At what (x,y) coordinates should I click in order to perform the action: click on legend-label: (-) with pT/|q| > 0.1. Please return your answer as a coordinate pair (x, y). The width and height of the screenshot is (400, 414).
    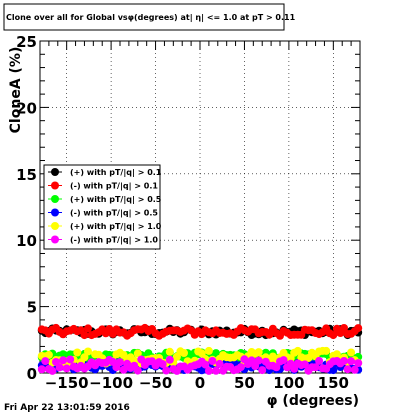
    Looking at the image, I should click on (114, 186).